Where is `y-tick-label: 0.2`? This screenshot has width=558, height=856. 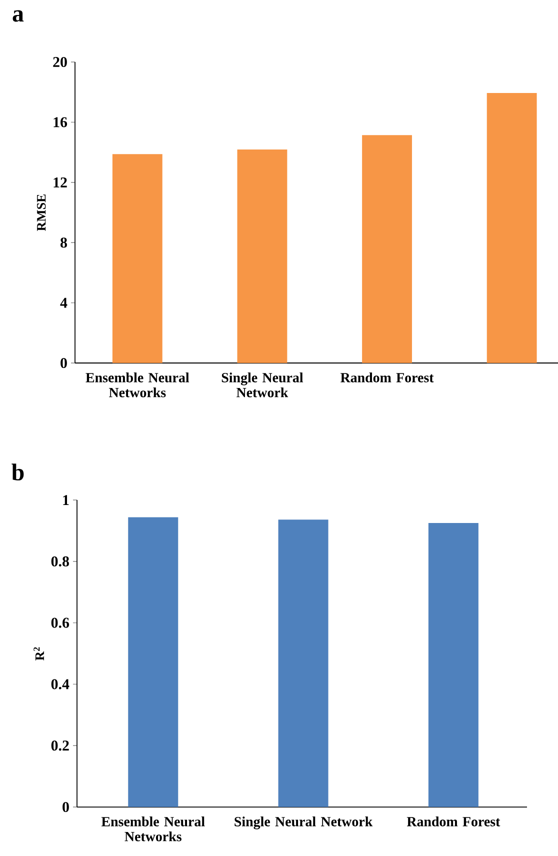
y-tick-label: 0.2 is located at coordinates (60, 745).